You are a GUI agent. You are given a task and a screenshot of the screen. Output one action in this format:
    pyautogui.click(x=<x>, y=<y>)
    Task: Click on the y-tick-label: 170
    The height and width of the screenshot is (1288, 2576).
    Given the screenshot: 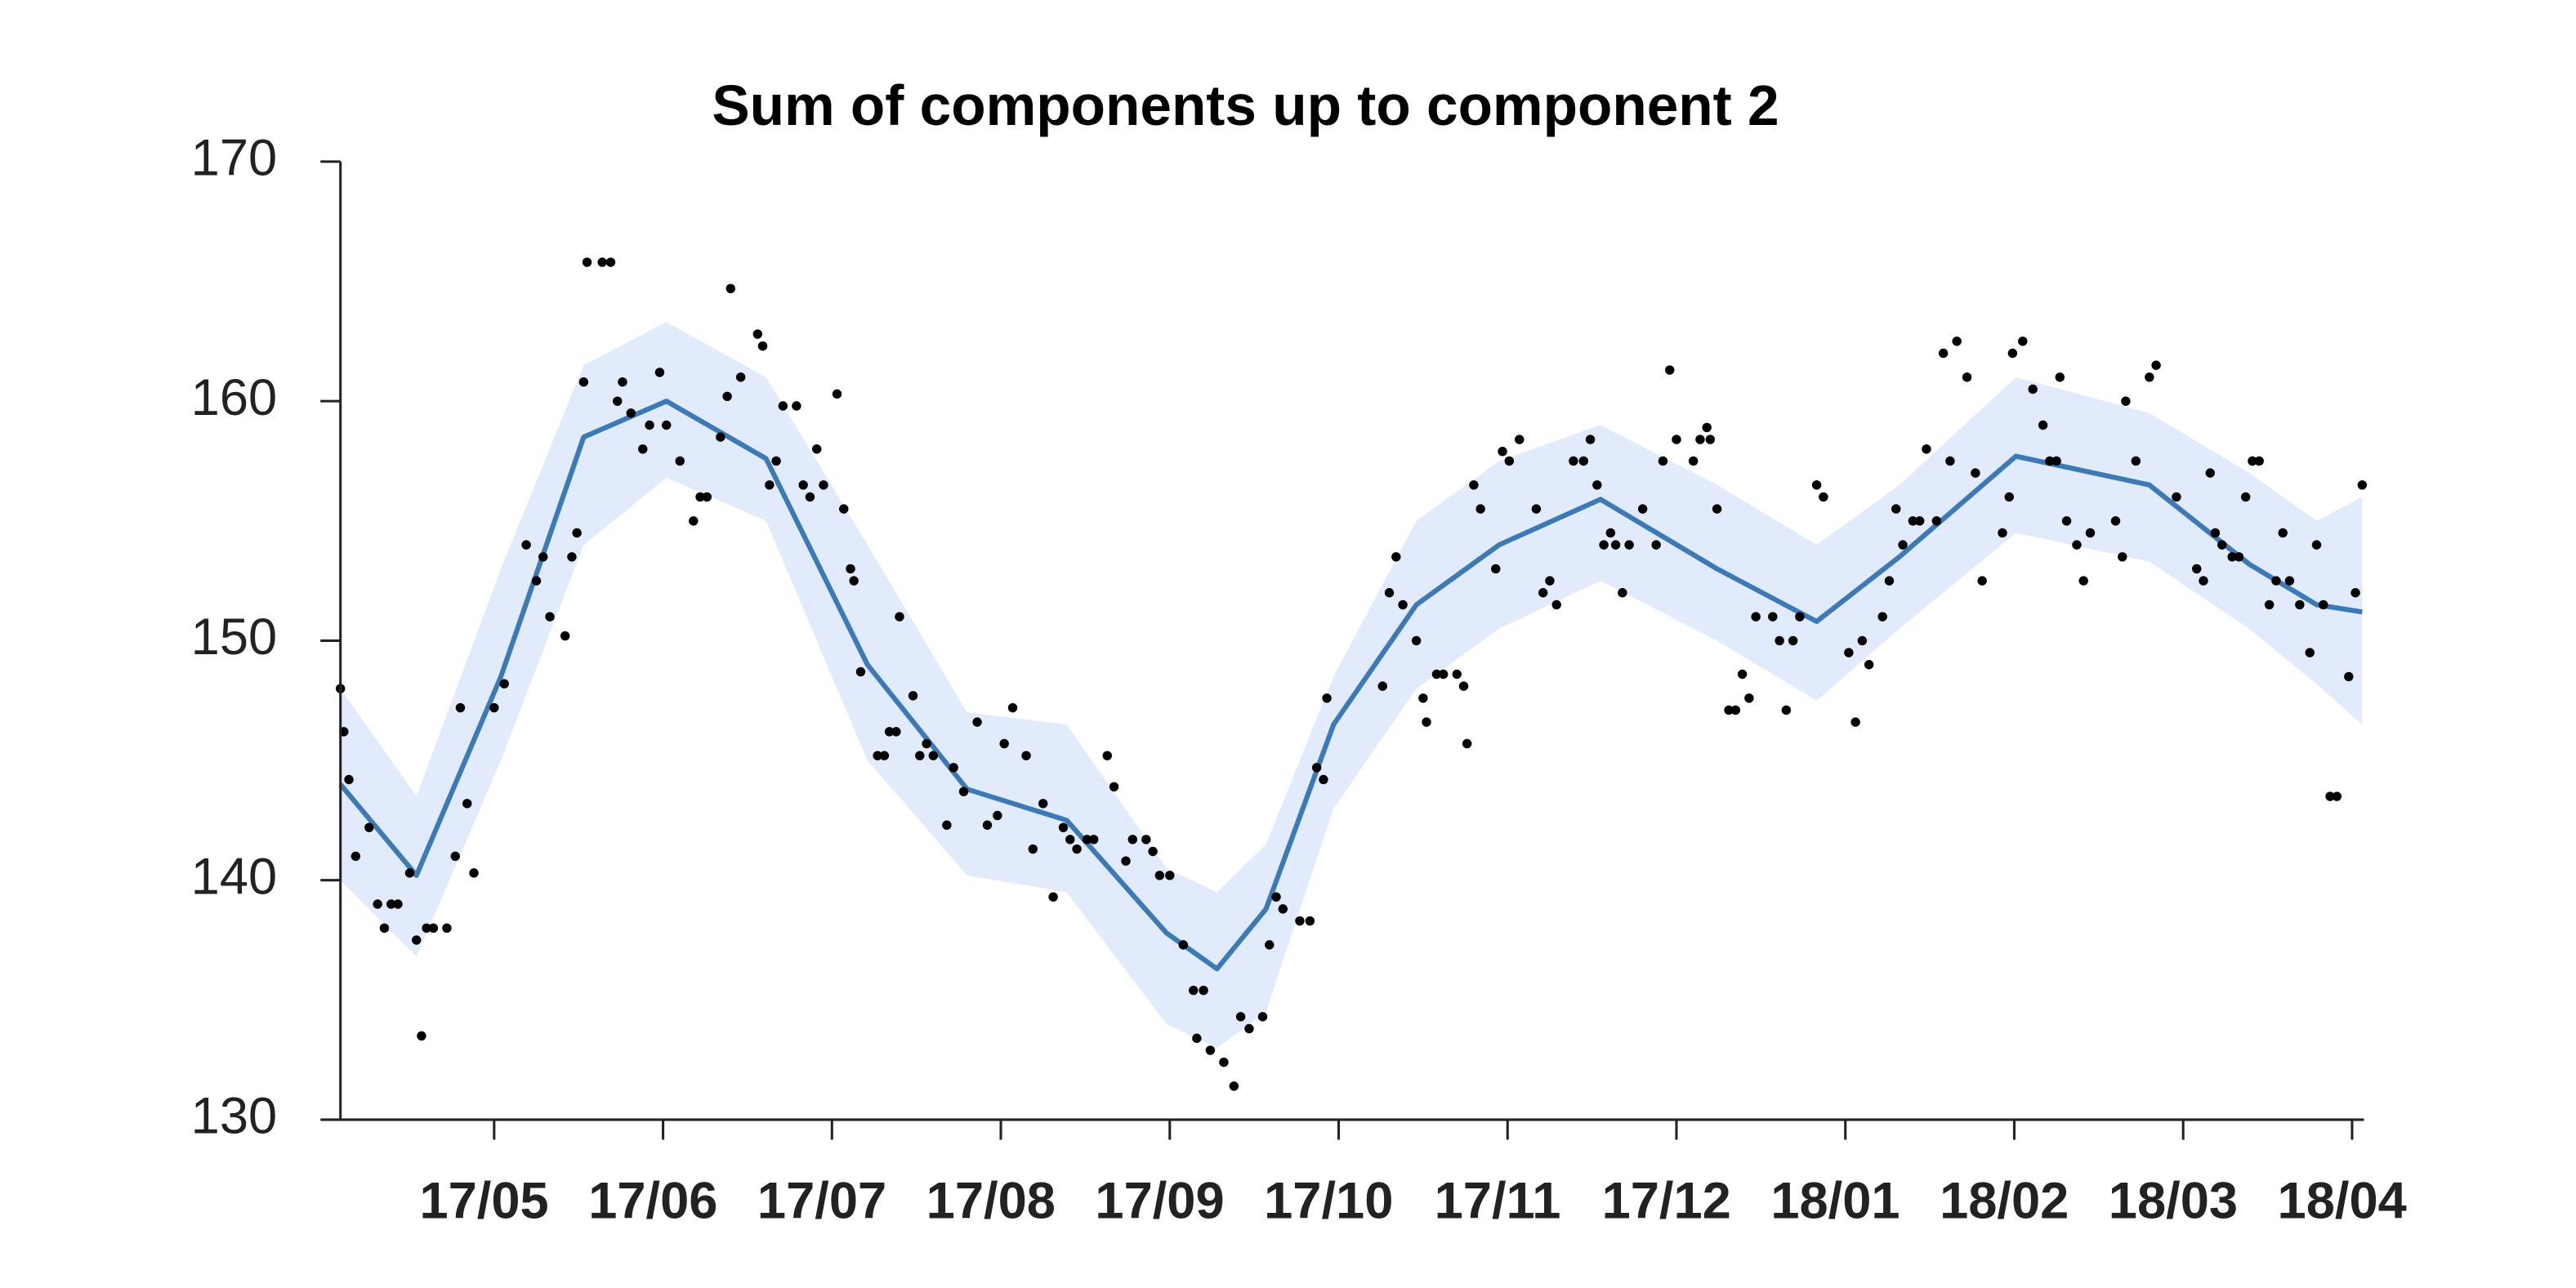 What is the action you would take?
    pyautogui.click(x=235, y=158)
    